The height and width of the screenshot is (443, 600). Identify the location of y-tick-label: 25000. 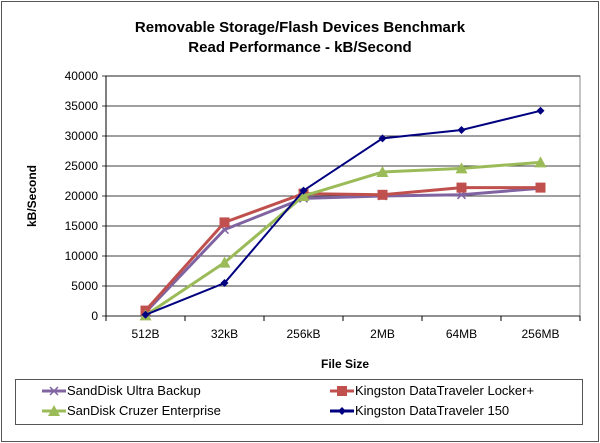
(82, 166).